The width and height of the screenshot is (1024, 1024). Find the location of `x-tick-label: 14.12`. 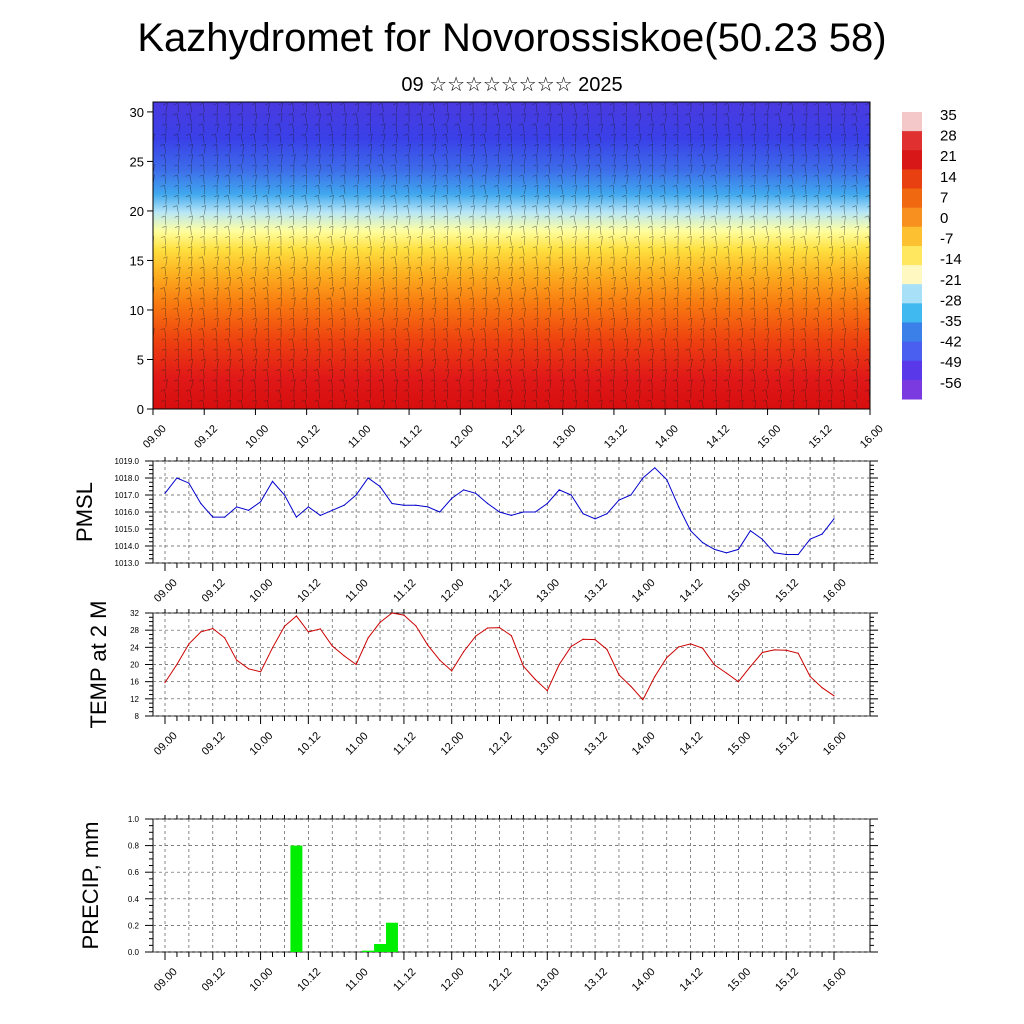

x-tick-label: 14.12 is located at coordinates (692, 744).